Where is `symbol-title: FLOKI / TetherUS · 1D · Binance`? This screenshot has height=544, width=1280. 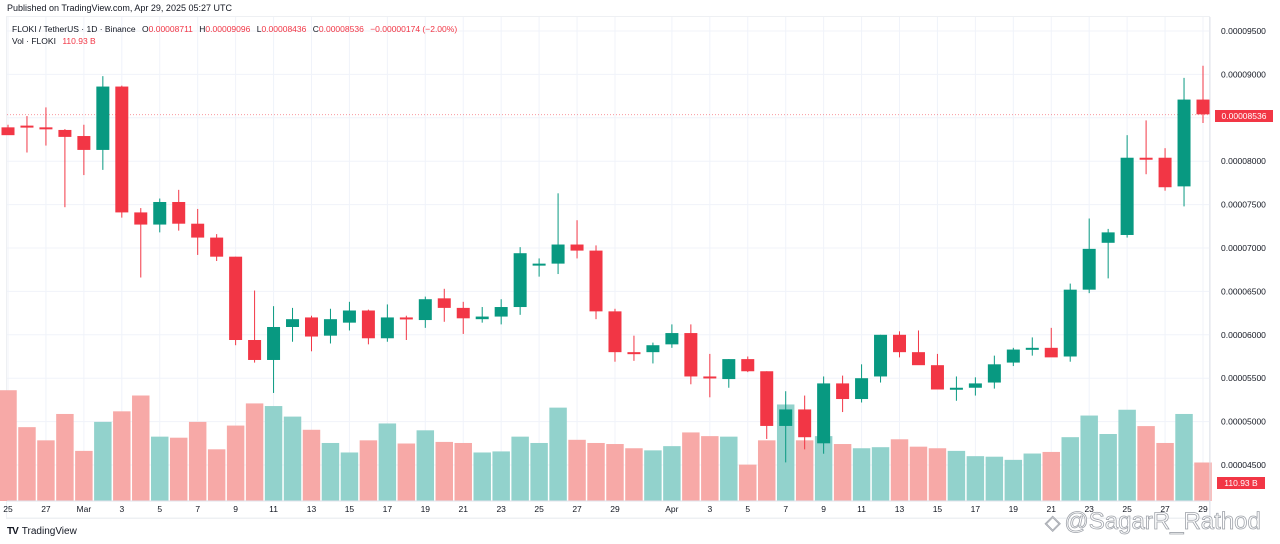
symbol-title: FLOKI / TetherUS · 1D · Binance is located at coordinates (74, 29).